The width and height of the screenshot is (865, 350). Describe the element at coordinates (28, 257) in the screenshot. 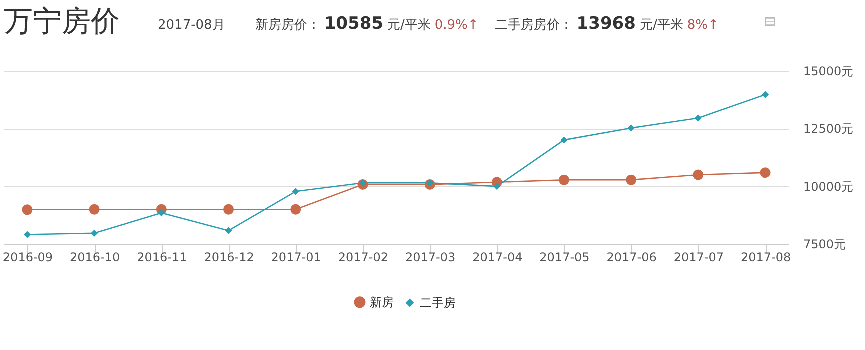

I see `x-tick-label: 2016-09` at that location.